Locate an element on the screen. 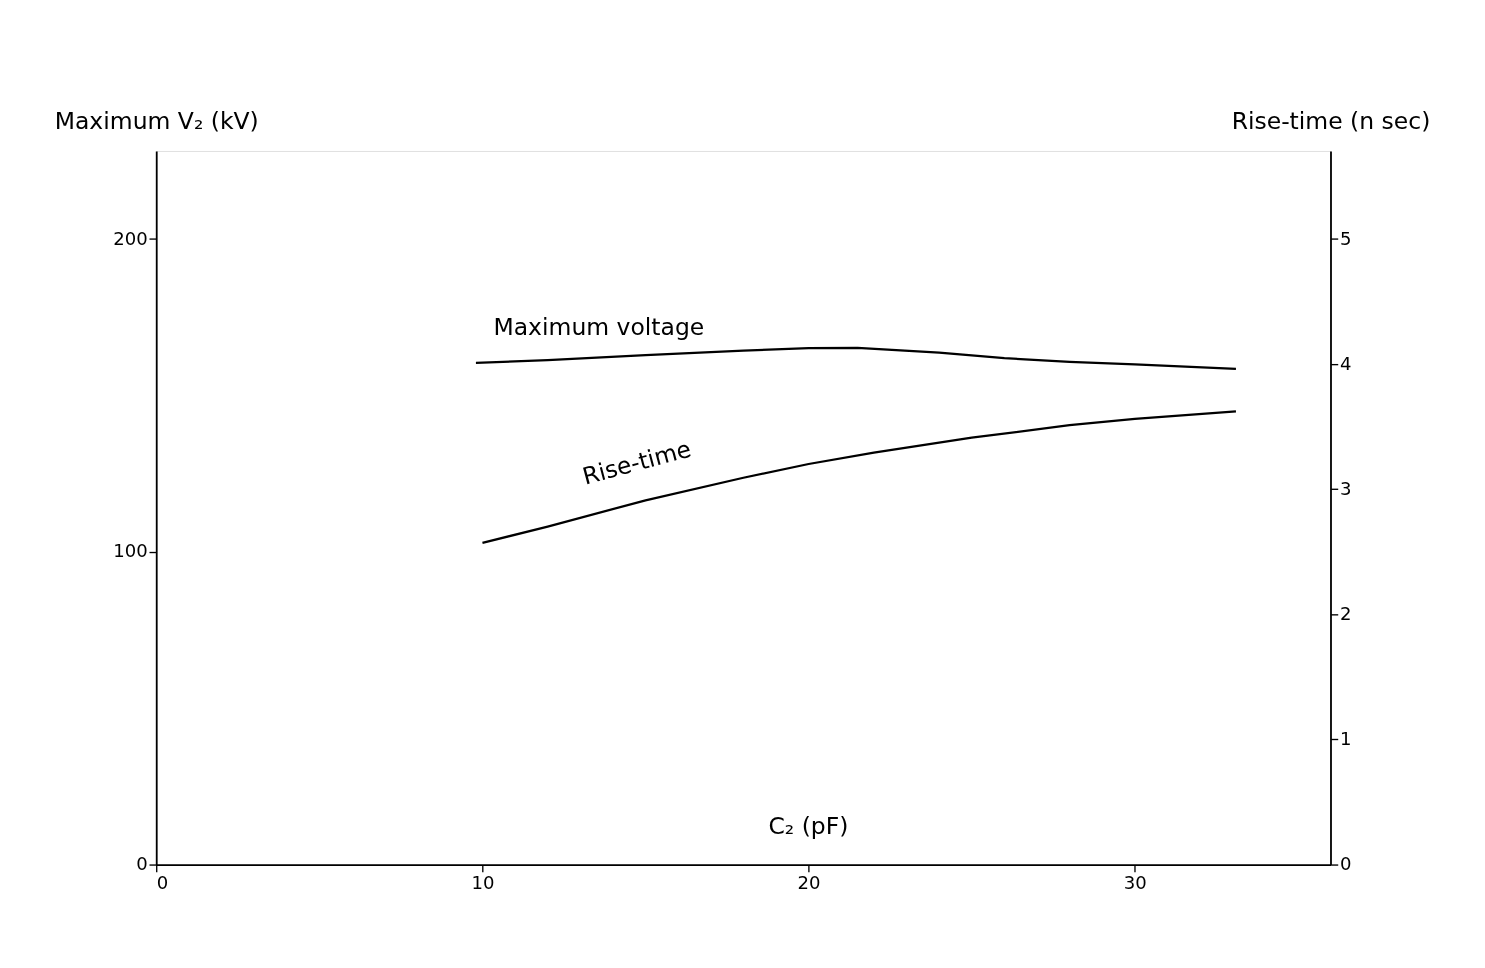  y-tick-label: 200 is located at coordinates (130, 238).